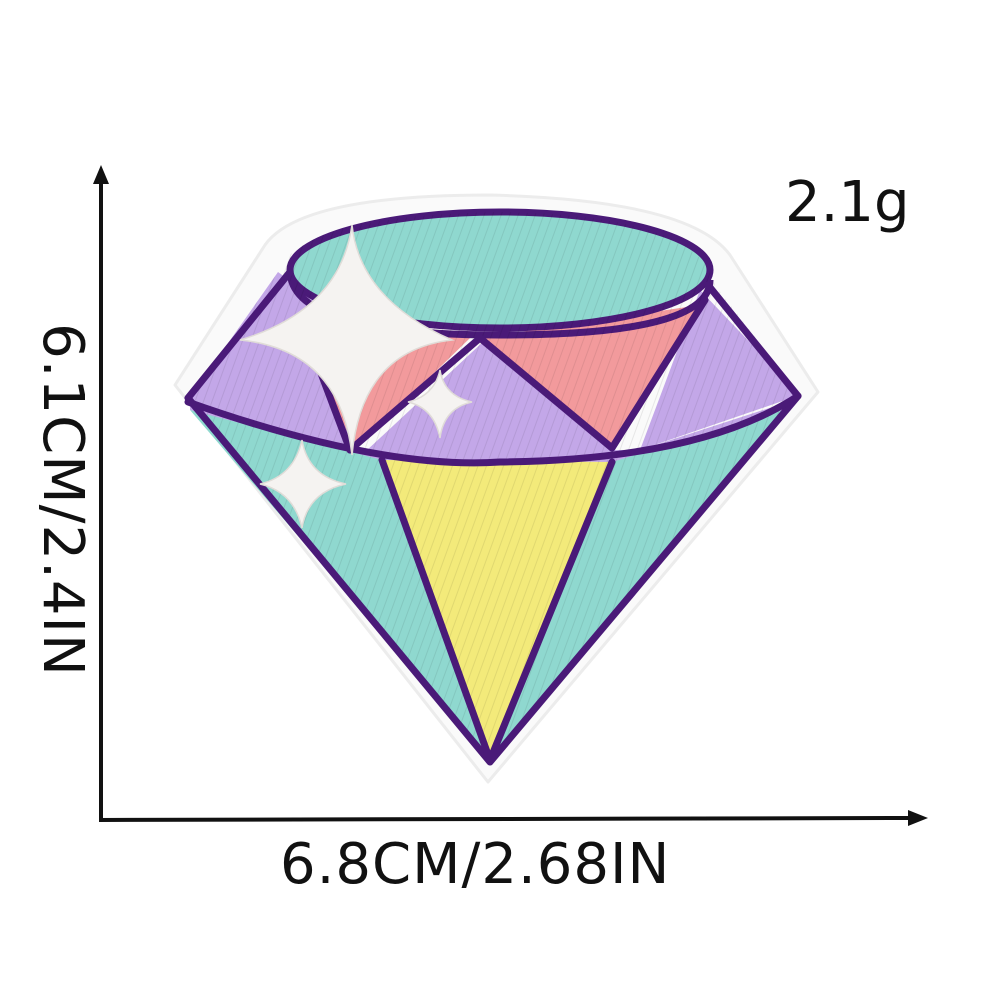 The height and width of the screenshot is (1000, 1000). Describe the element at coordinates (475, 864) in the screenshot. I see `width-dimension-label: 6.8CM/2.68IN` at that location.